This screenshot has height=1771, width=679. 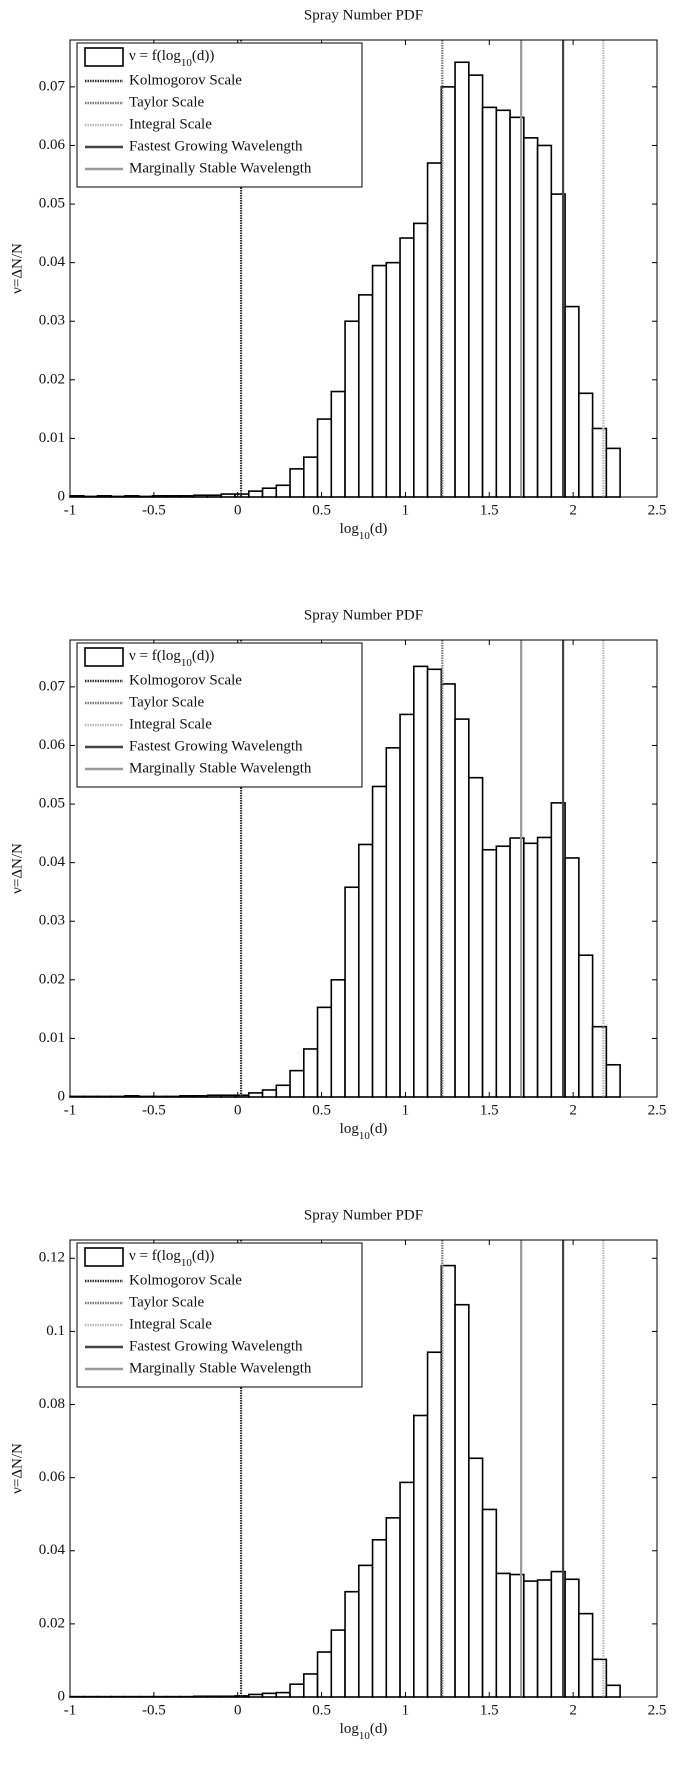 I want to click on x-tick-label: 2, so click(x=573, y=510).